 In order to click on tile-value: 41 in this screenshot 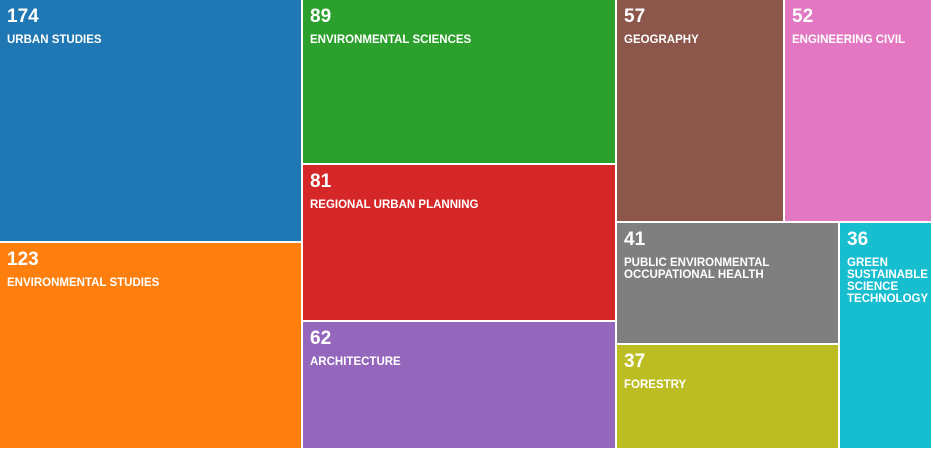, I will do `click(635, 239)`.